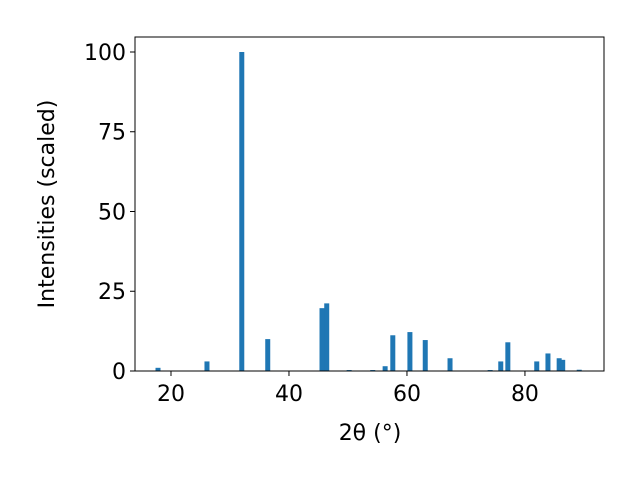  What do you see at coordinates (47, 204) in the screenshot?
I see `y-axis-label: Intensities (scaled)` at bounding box center [47, 204].